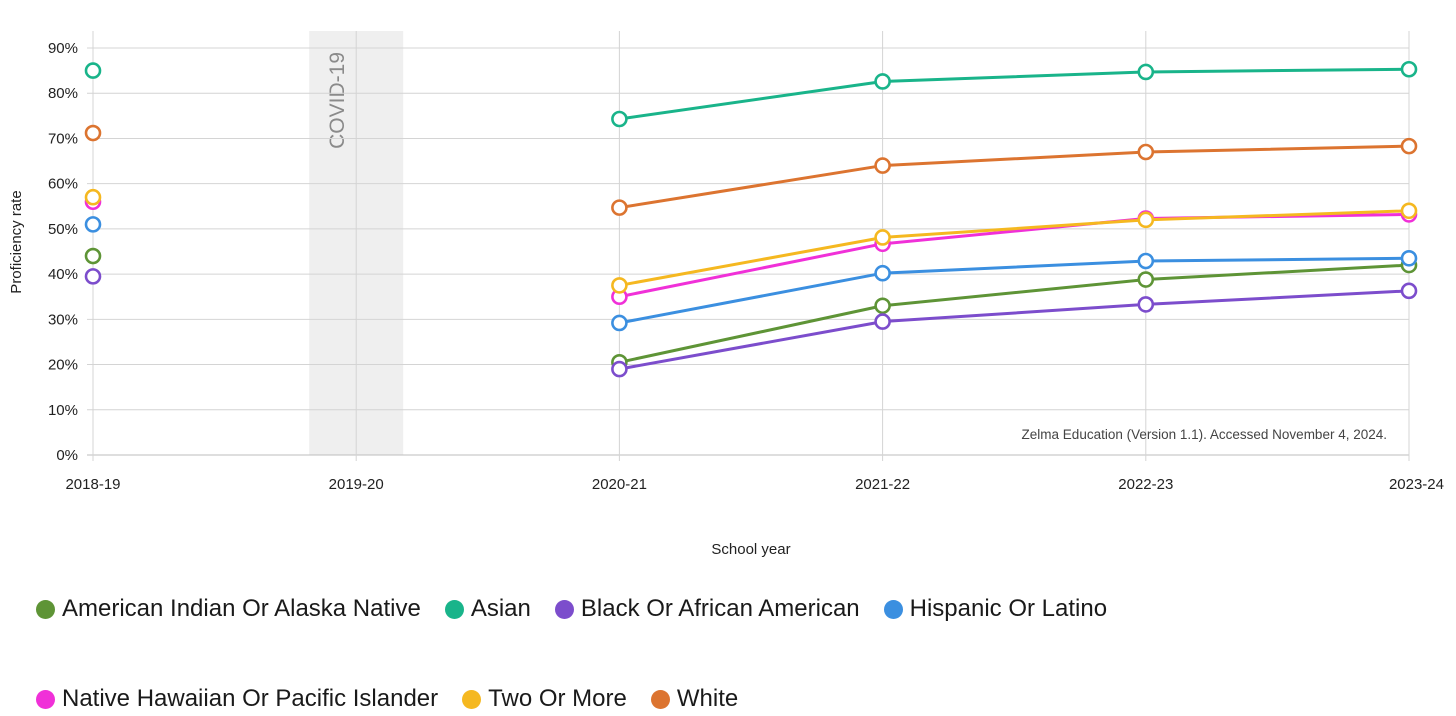 The width and height of the screenshot is (1456, 716). I want to click on legend-item: Asian, so click(487, 609).